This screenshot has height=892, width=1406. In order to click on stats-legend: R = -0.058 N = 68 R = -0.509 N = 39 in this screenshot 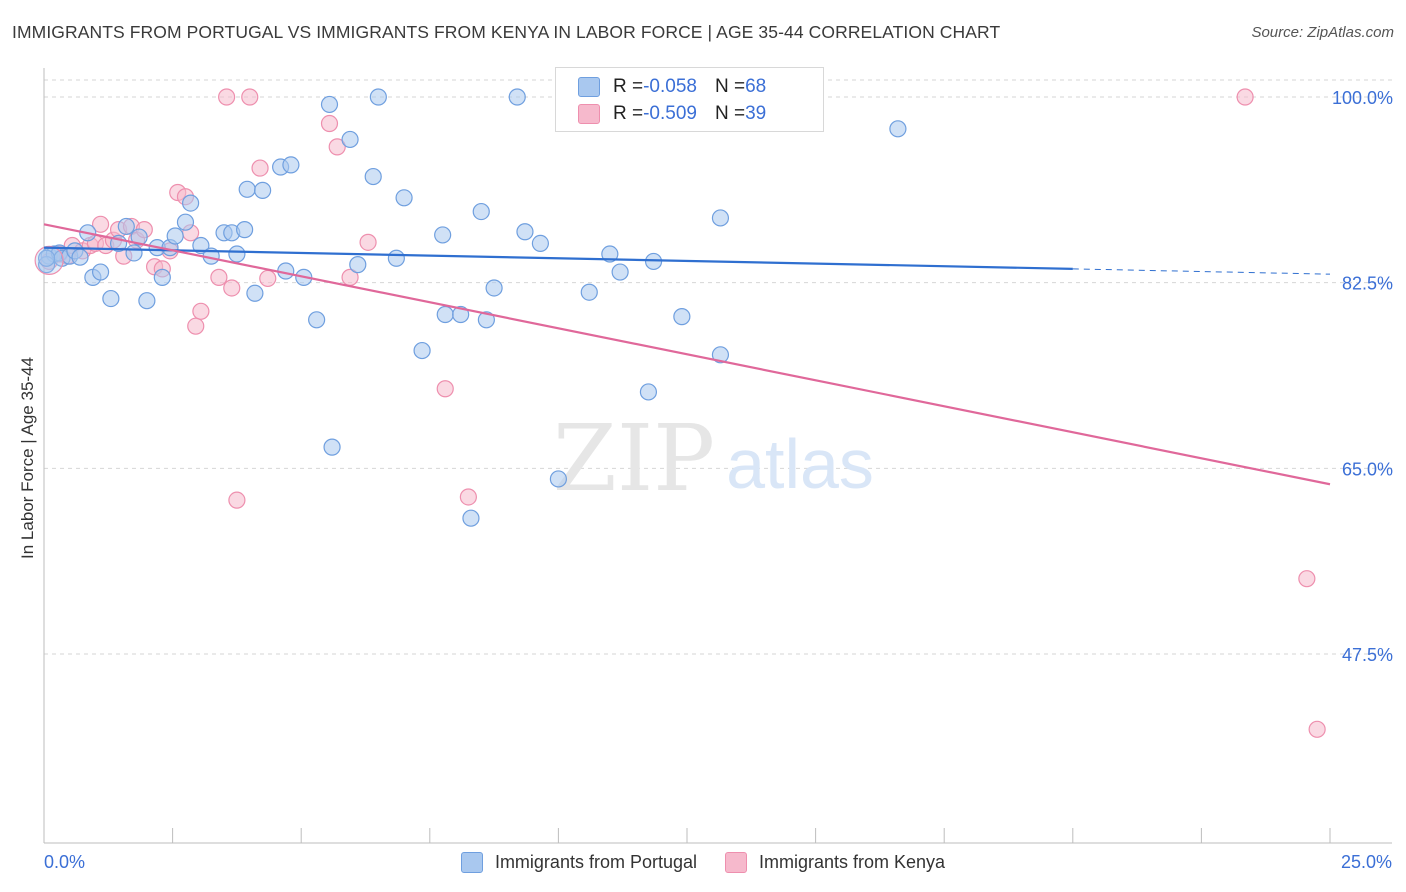, I will do `click(689, 99)`.